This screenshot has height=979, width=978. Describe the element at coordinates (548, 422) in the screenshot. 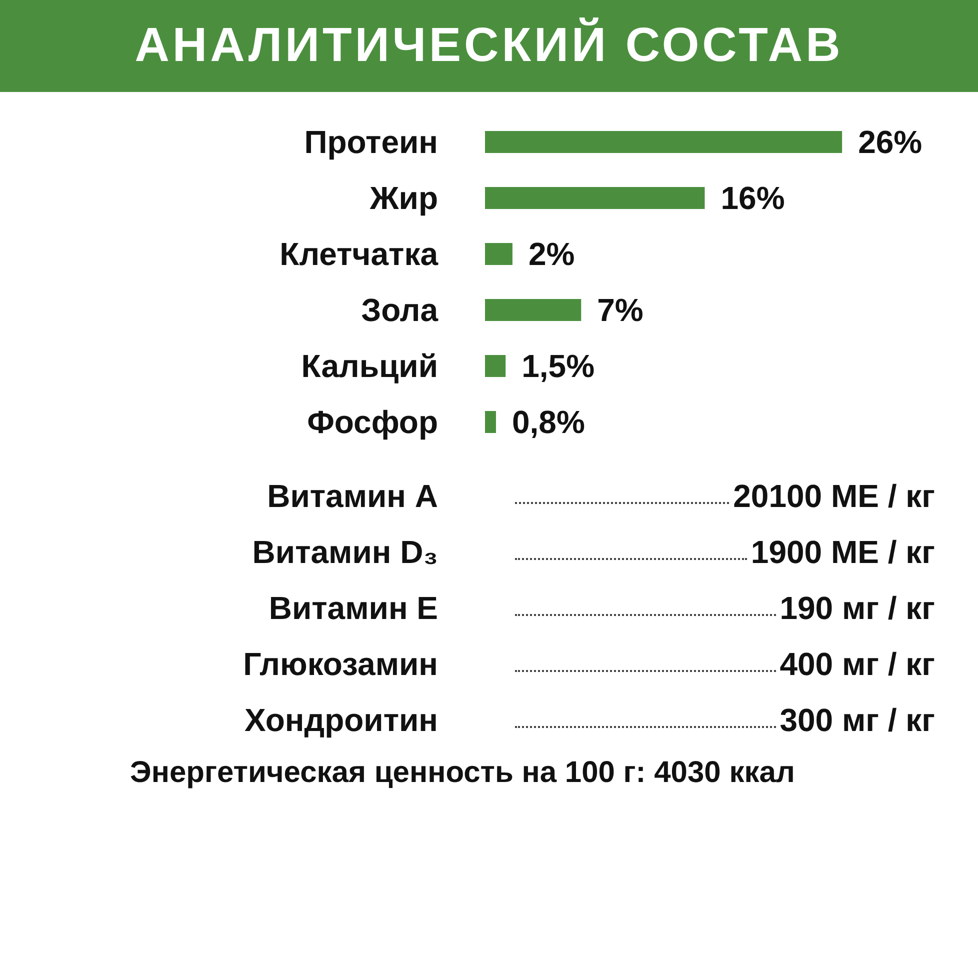

I see `data-label: 0,8%` at that location.